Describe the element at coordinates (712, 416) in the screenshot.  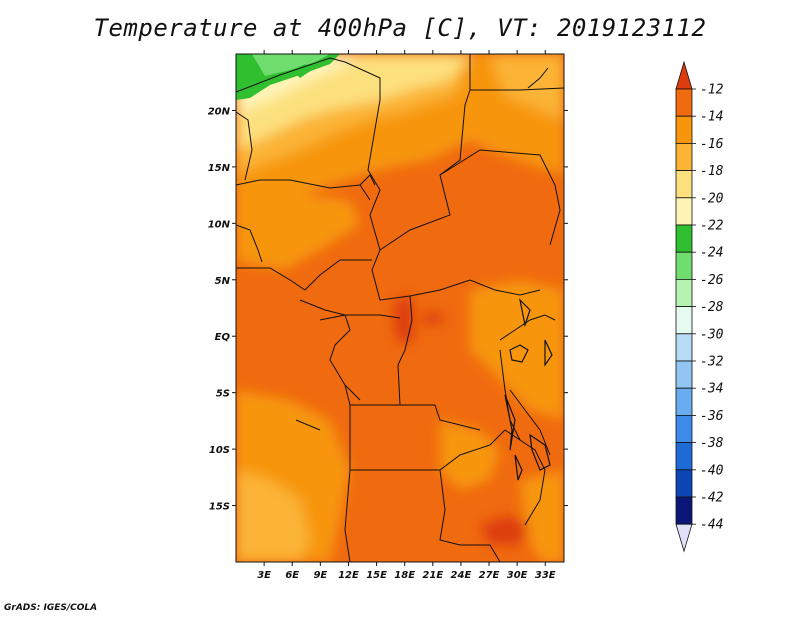
I see `colorbar-label: -36` at that location.